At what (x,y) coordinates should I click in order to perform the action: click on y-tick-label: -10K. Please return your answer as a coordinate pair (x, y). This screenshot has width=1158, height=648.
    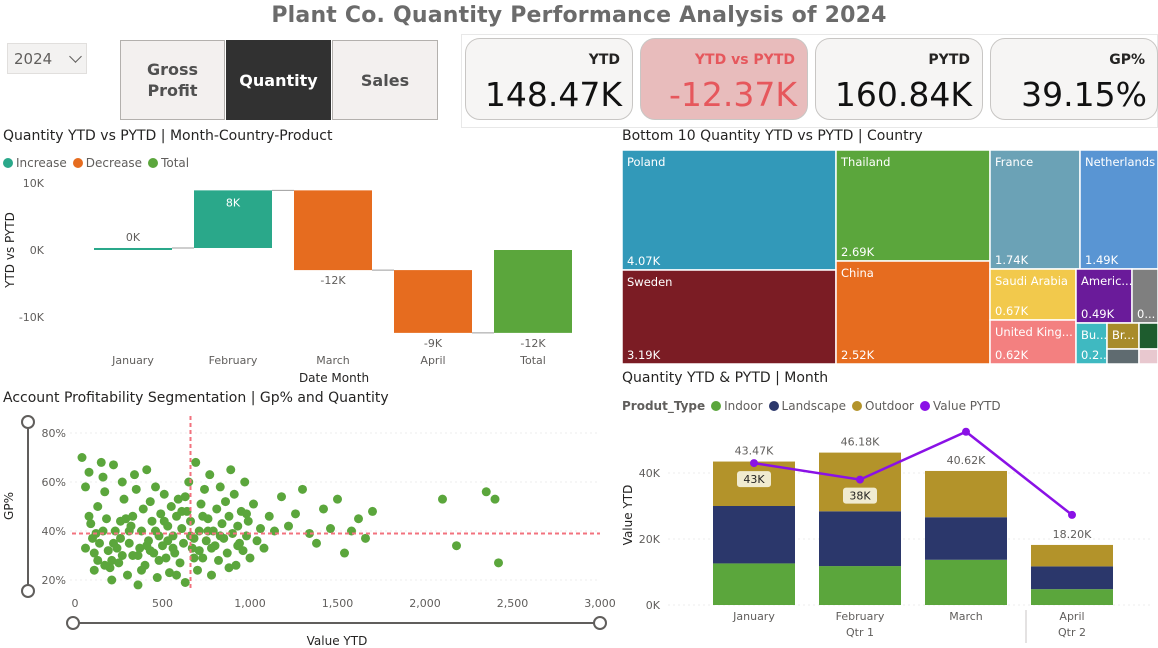
    Looking at the image, I should click on (32, 317).